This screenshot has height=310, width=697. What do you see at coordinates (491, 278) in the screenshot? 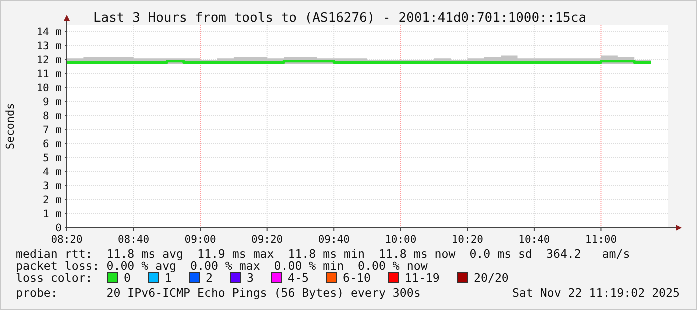
I see `legend-label: 20/20` at bounding box center [491, 278].